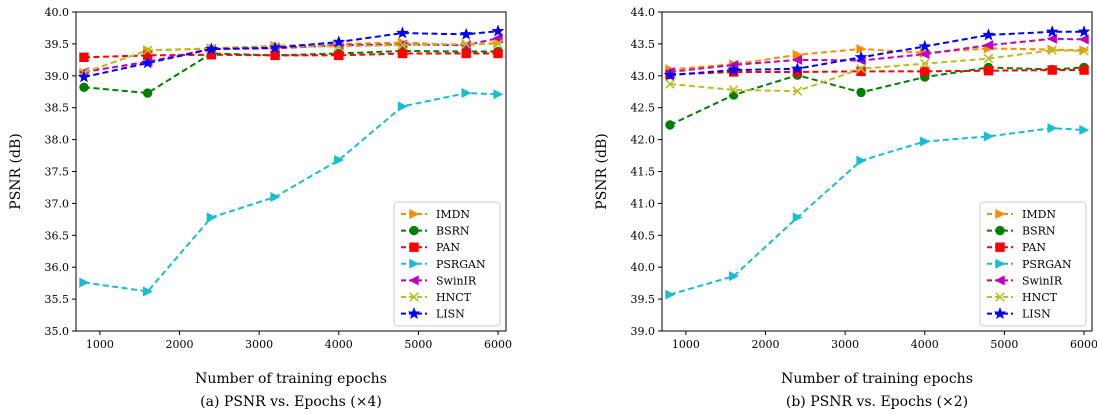  I want to click on legend: IMDN BSRN PAN PSRGAN SwinIR HNCT LISN, so click(1033, 264).